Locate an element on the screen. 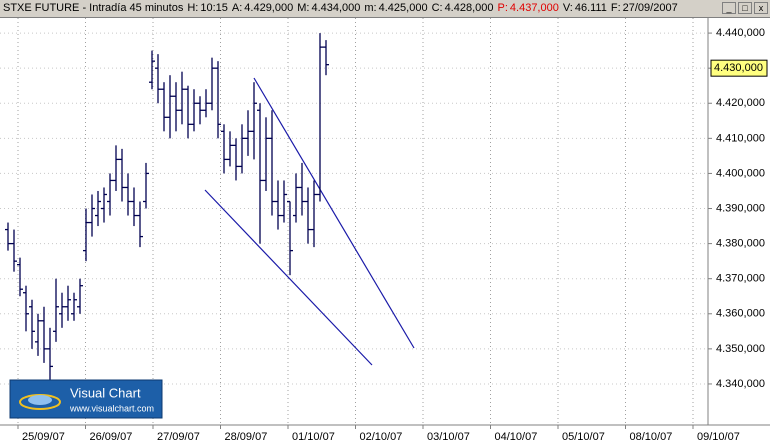  x-tick-label: 04/10/07 is located at coordinates (516, 437).